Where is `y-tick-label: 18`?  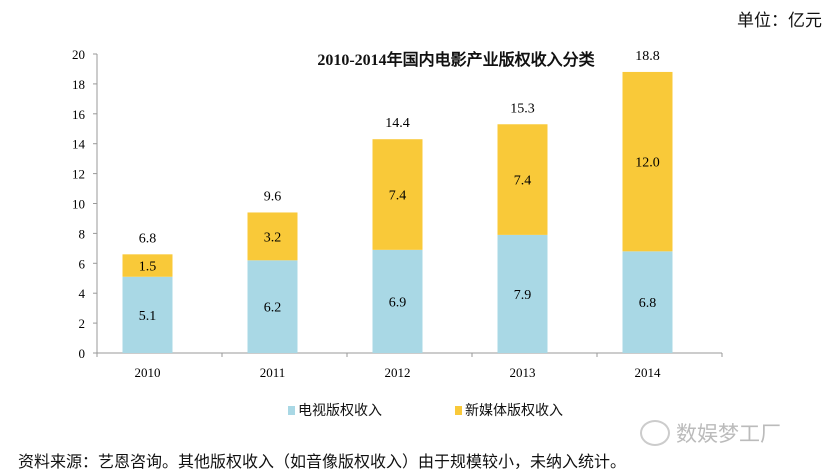
y-tick-label: 18 is located at coordinates (78, 84).